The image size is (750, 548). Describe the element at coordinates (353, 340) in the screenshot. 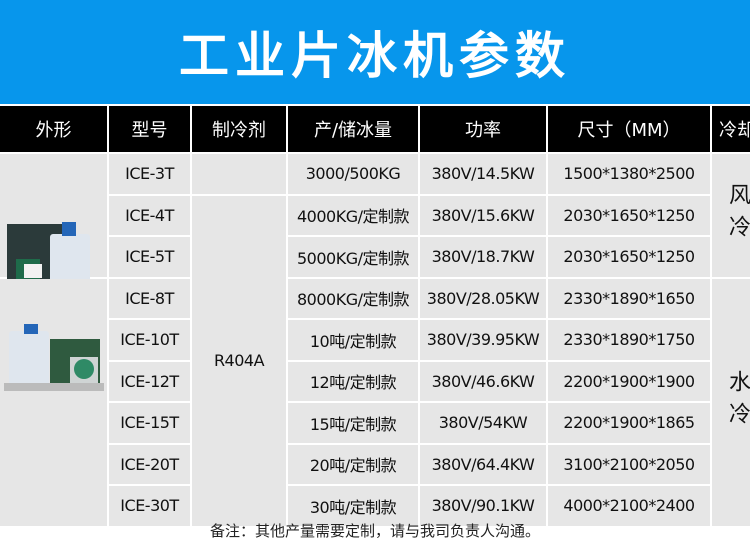

I see `cell-capacity: 10吨/定制款` at that location.